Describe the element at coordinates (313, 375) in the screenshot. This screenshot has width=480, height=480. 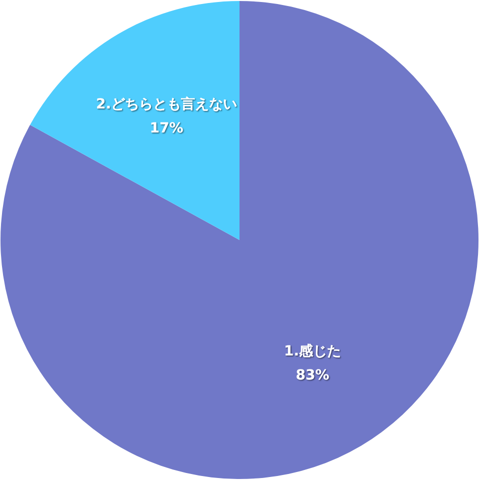
I see `data-label: 83%` at that location.